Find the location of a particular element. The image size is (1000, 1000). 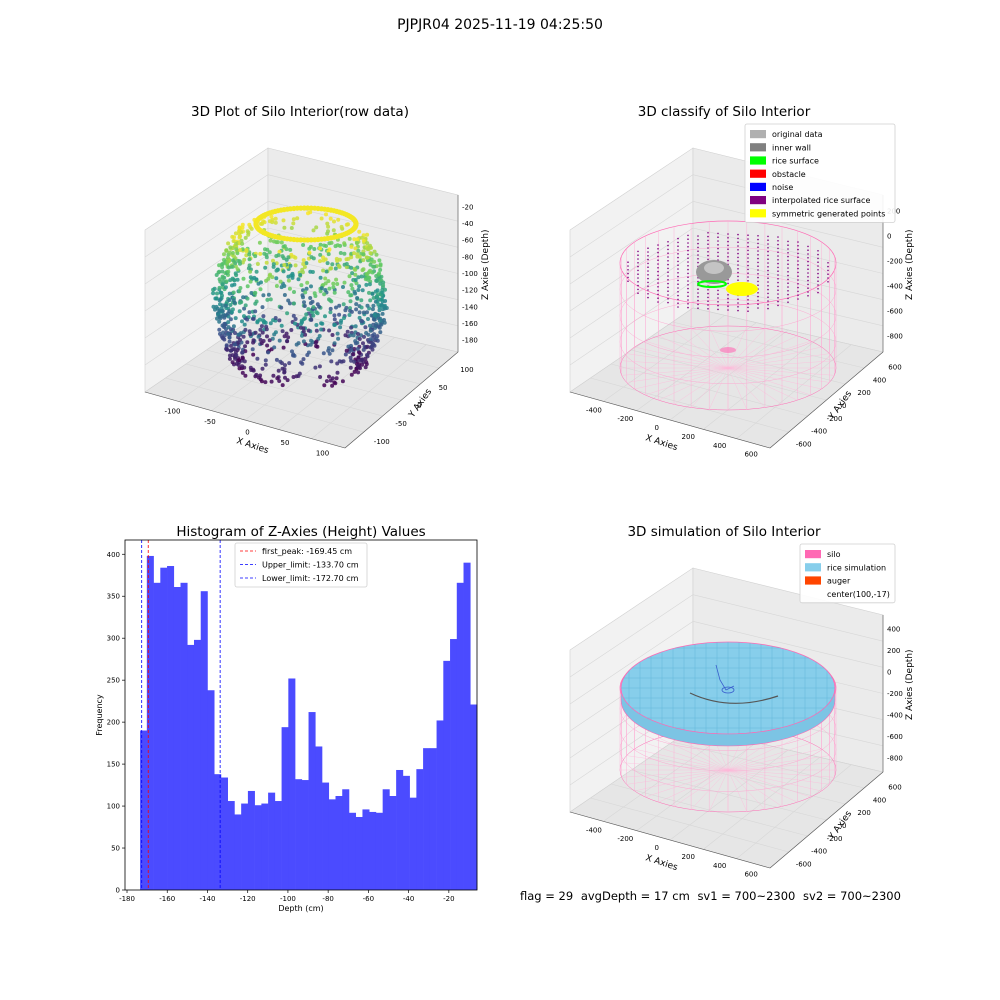

y-tick-label: 0 is located at coordinates (844, 406).